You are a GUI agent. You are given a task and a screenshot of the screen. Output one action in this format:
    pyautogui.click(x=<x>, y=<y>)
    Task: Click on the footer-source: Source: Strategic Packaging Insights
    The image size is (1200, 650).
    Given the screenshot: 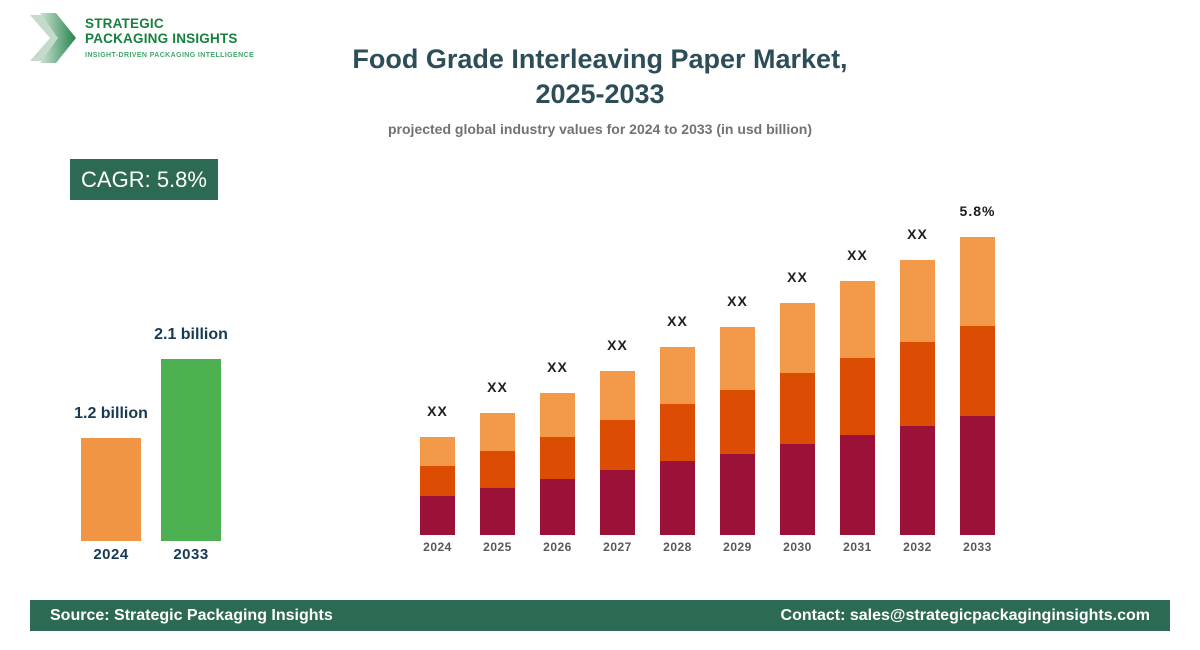 What is the action you would take?
    pyautogui.click(x=191, y=615)
    